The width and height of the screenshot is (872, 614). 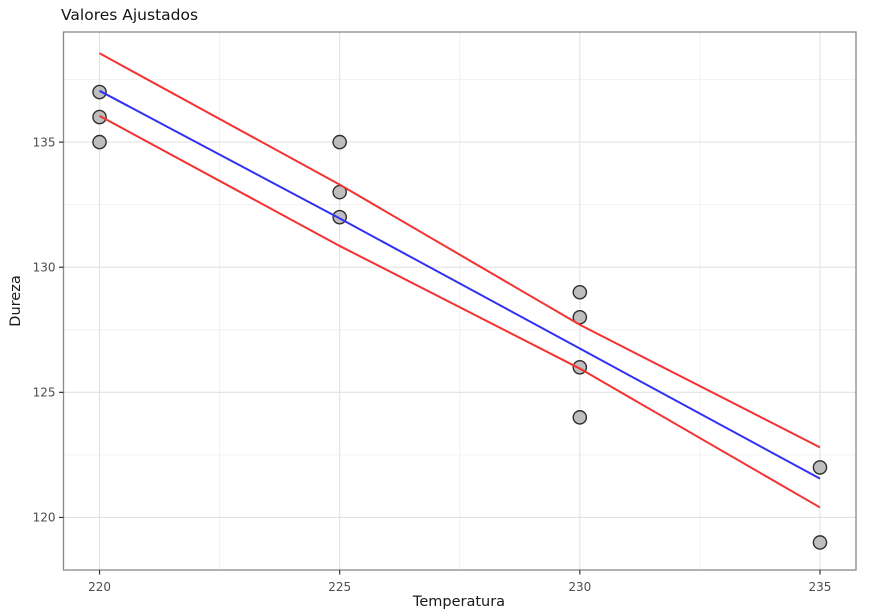 What do you see at coordinates (458, 602) in the screenshot?
I see `x-axis-title: Temperatura` at bounding box center [458, 602].